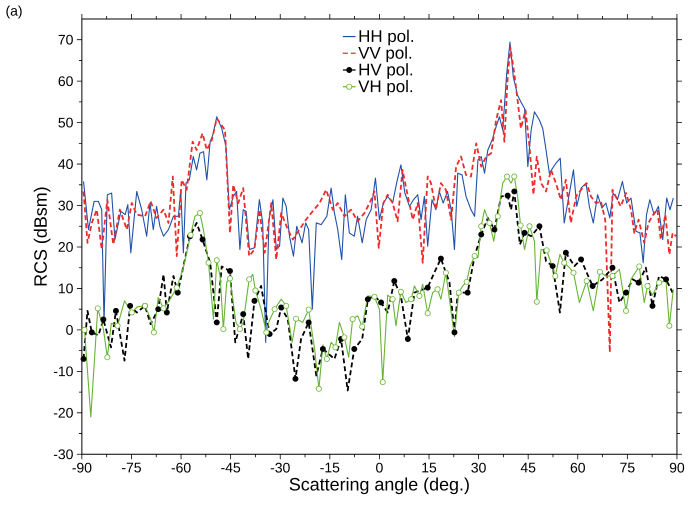 This screenshot has width=688, height=523. I want to click on x-tick-label: 75, so click(627, 467).